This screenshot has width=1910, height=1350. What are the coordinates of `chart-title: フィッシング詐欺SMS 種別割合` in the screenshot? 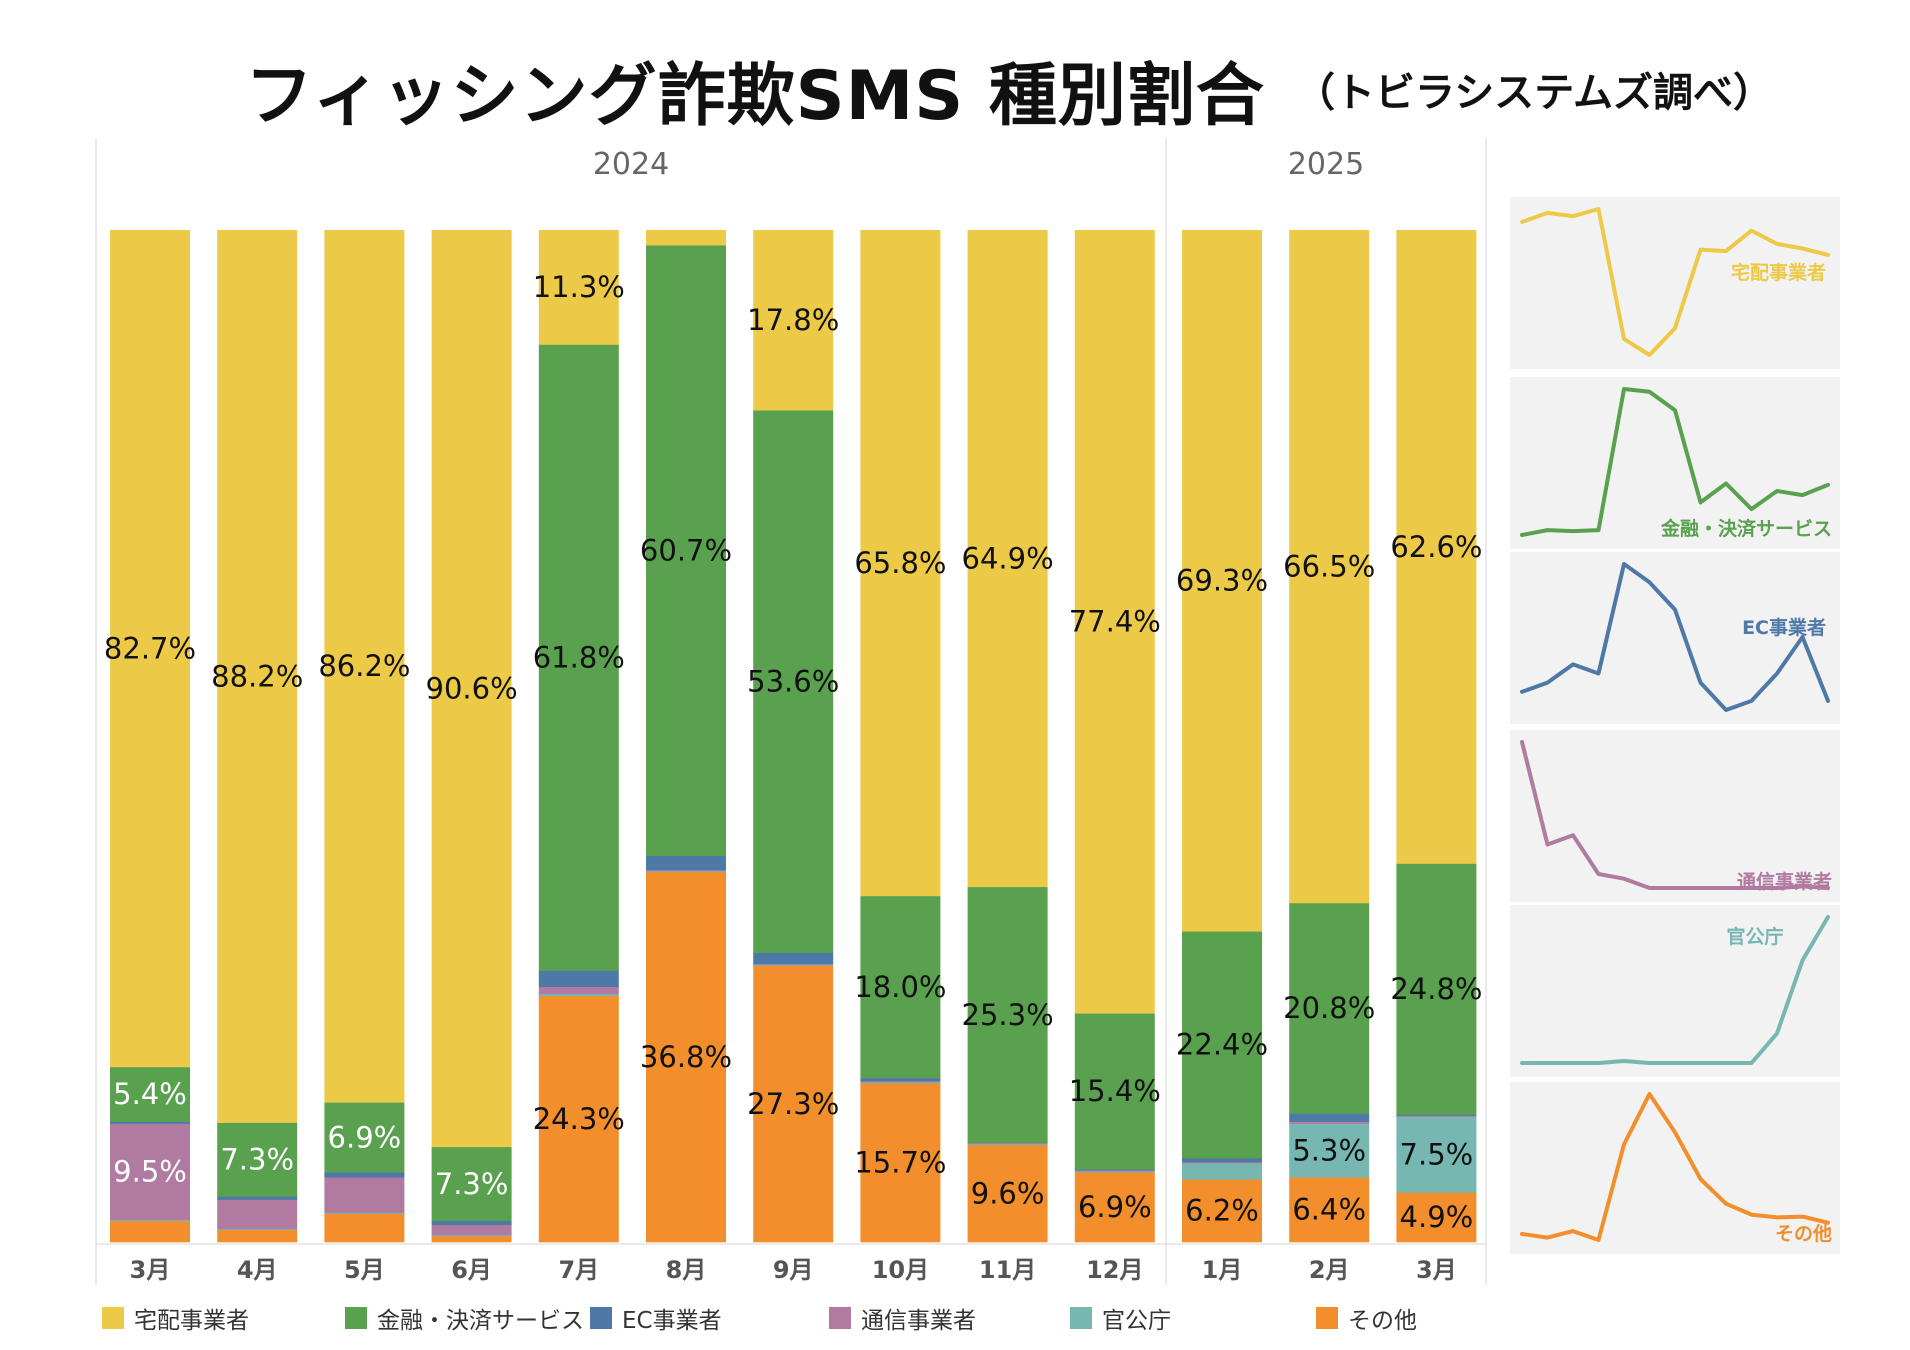 It's located at (755, 96).